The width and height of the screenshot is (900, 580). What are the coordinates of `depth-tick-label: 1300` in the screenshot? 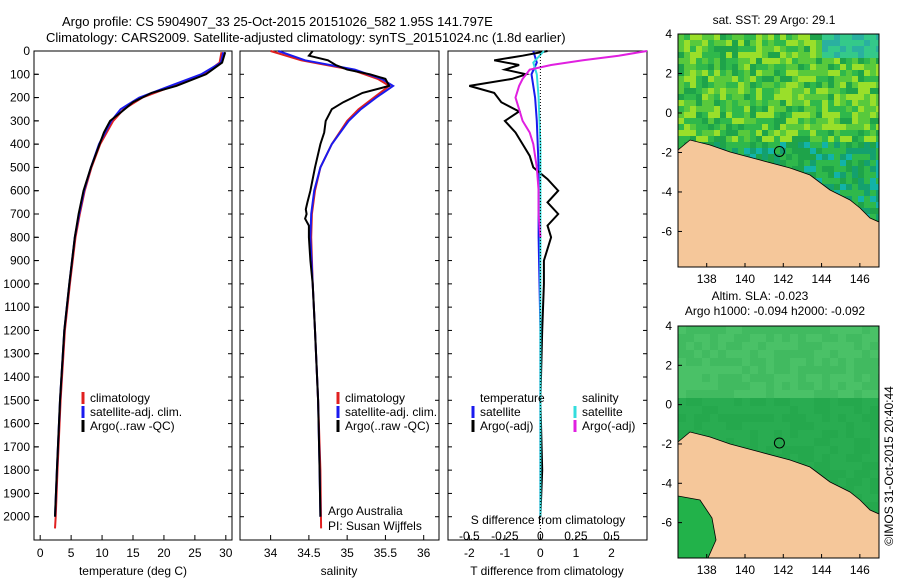 It's located at (16, 354).